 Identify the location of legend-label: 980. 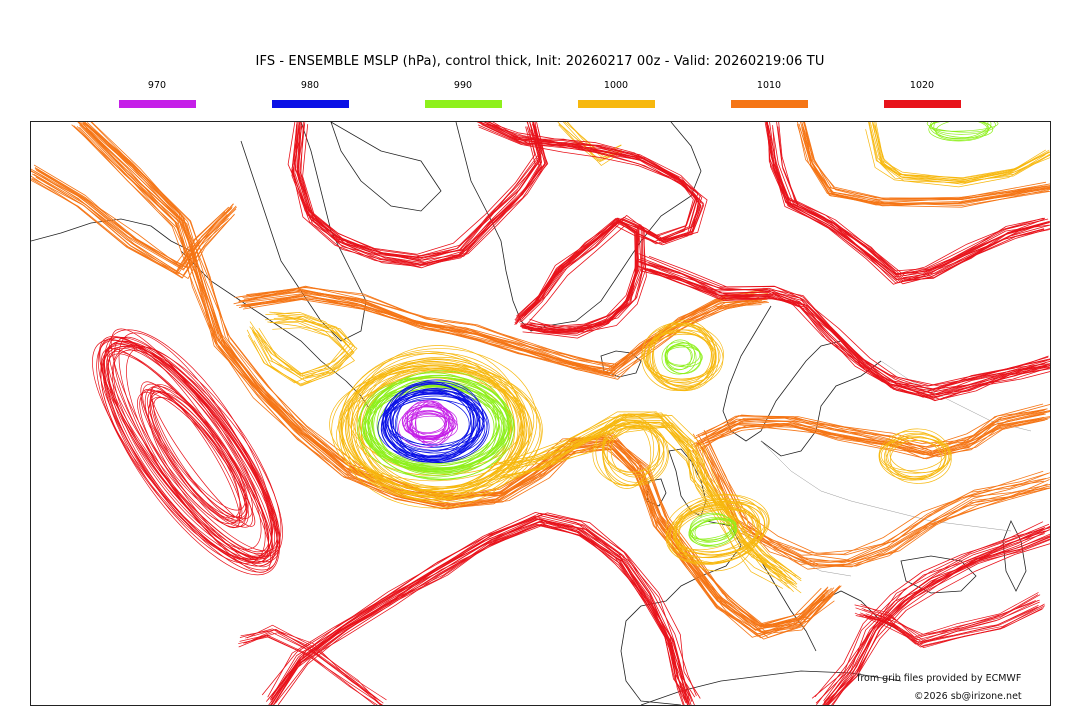
(310, 85).